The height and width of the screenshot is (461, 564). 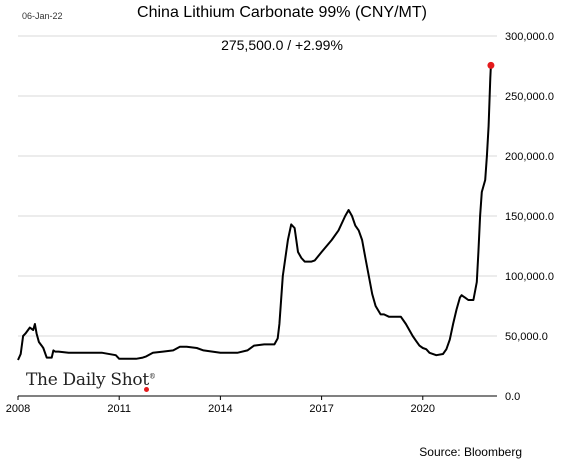 What do you see at coordinates (119, 409) in the screenshot?
I see `x-tick-label: 2011` at bounding box center [119, 409].